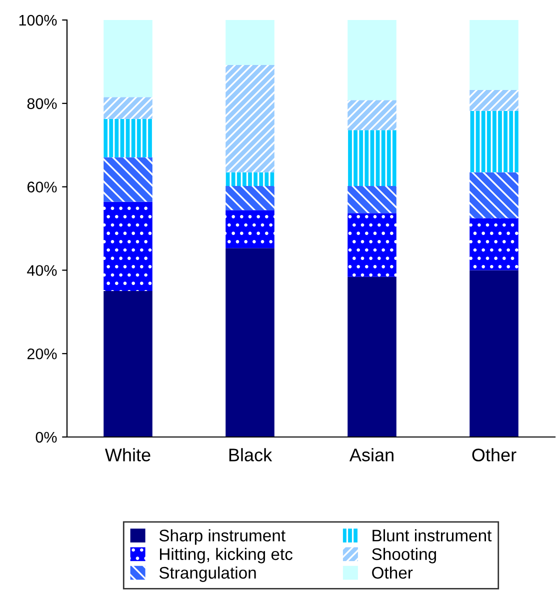  What do you see at coordinates (42, 187) in the screenshot?
I see `y-tick-label: 60%` at bounding box center [42, 187].